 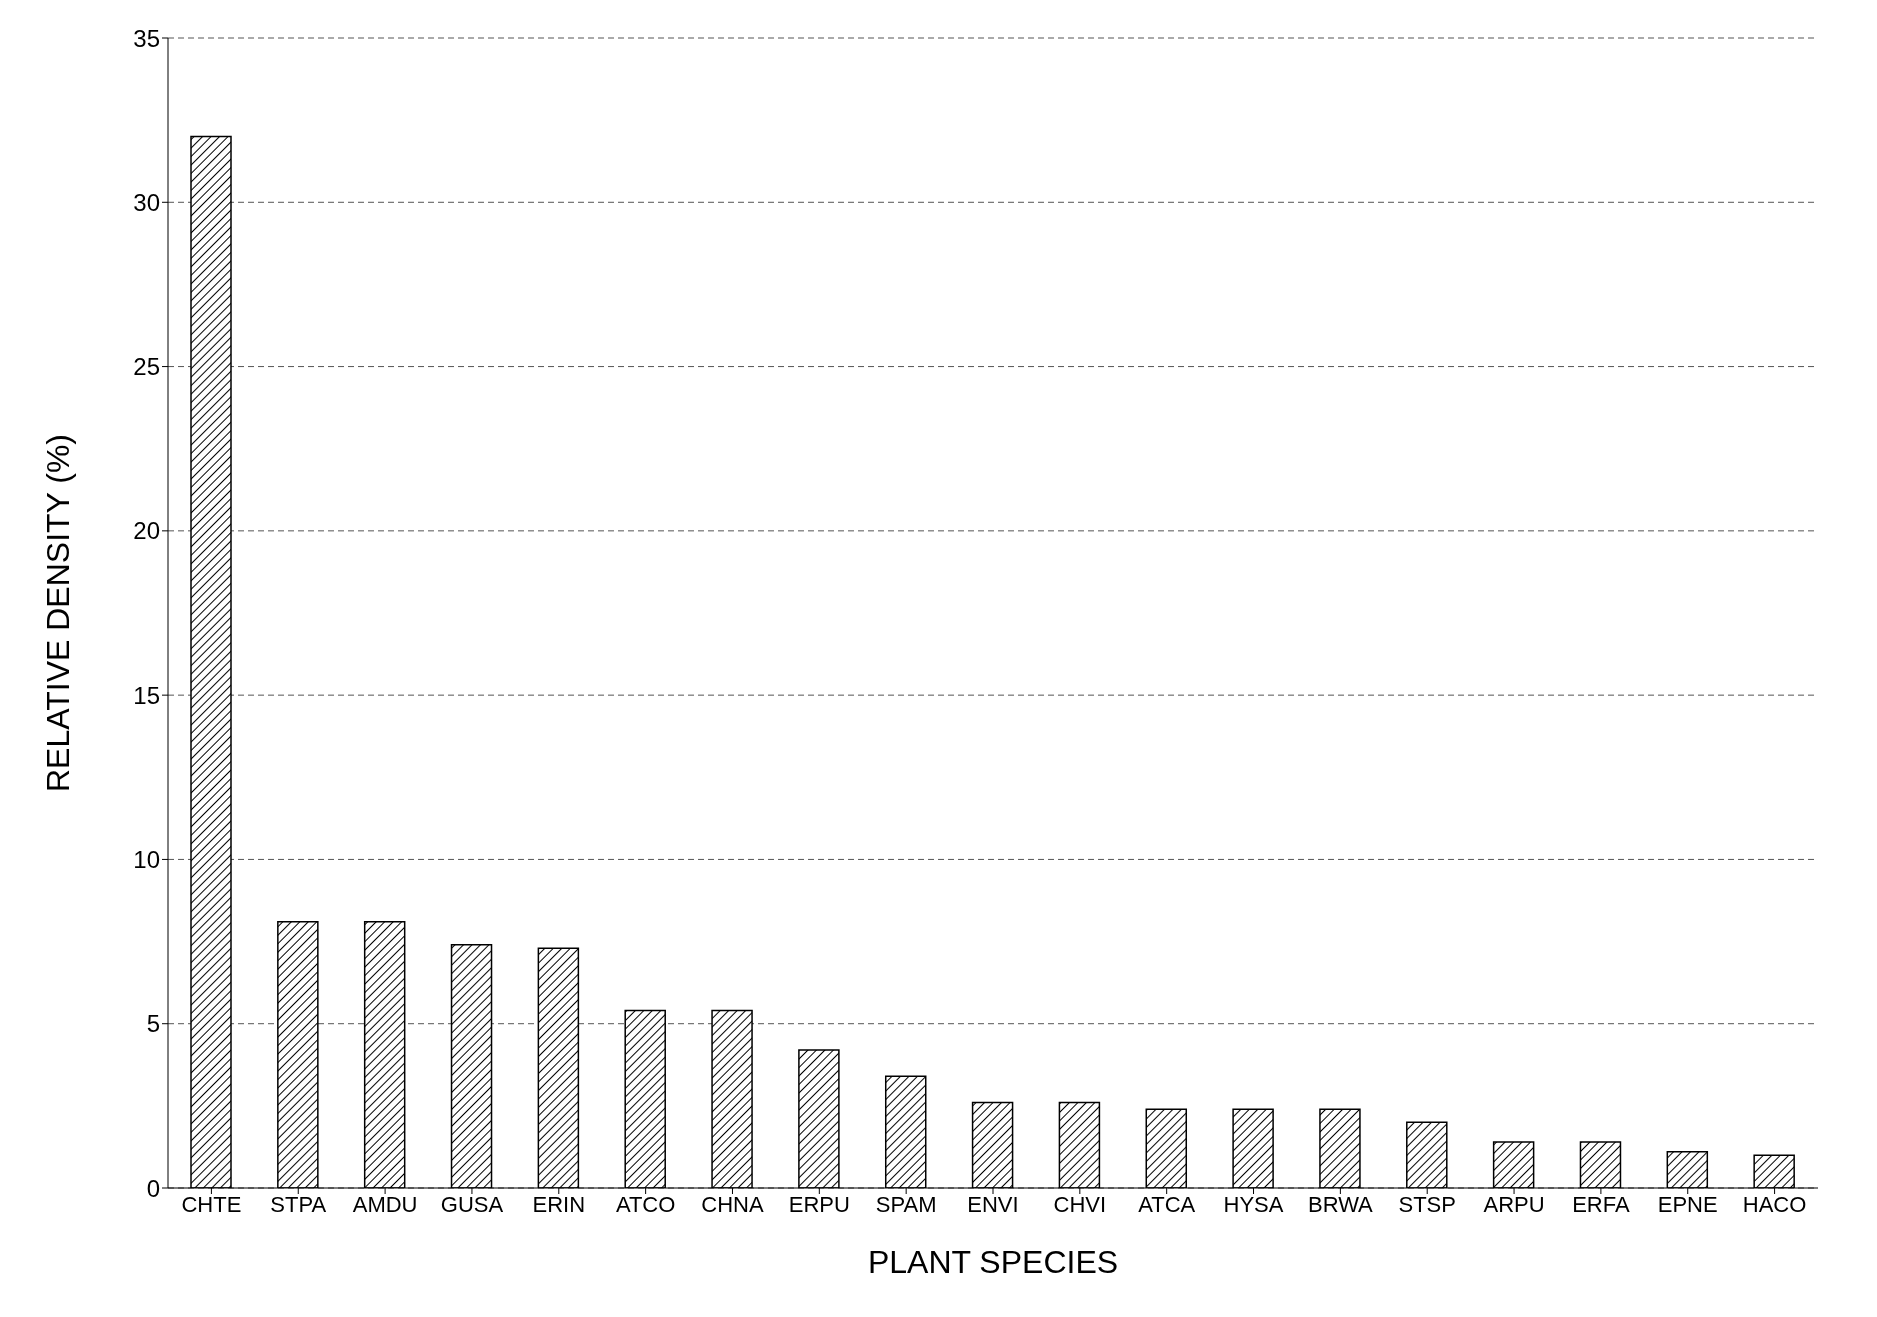 What do you see at coordinates (472, 1204) in the screenshot?
I see `x-tick-label: GUSA` at bounding box center [472, 1204].